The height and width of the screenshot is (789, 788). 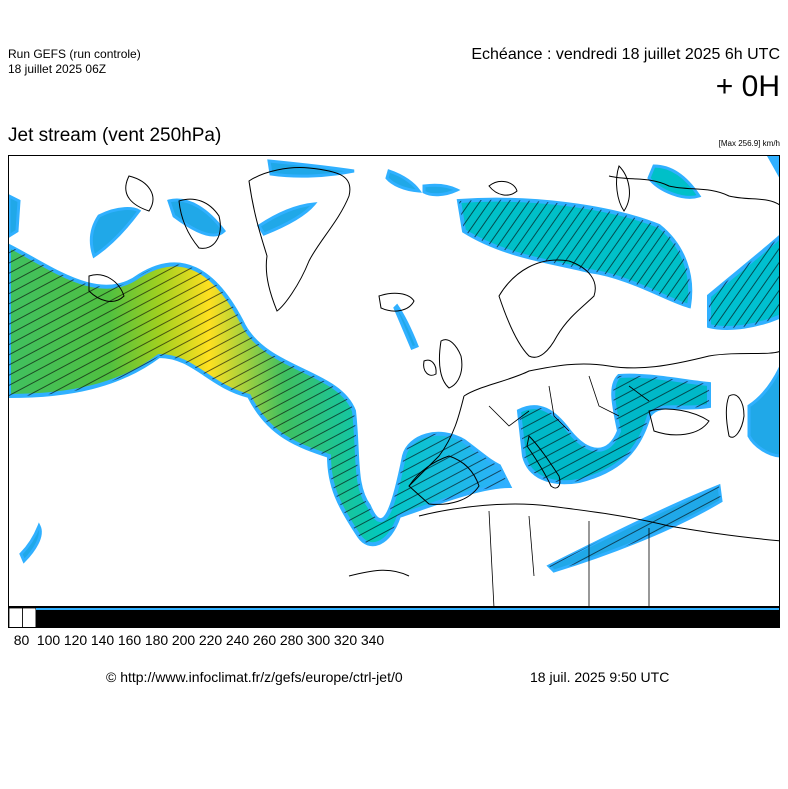 What do you see at coordinates (647, 469) in the screenshot?
I see `jet-streak-mediterranean` at bounding box center [647, 469].